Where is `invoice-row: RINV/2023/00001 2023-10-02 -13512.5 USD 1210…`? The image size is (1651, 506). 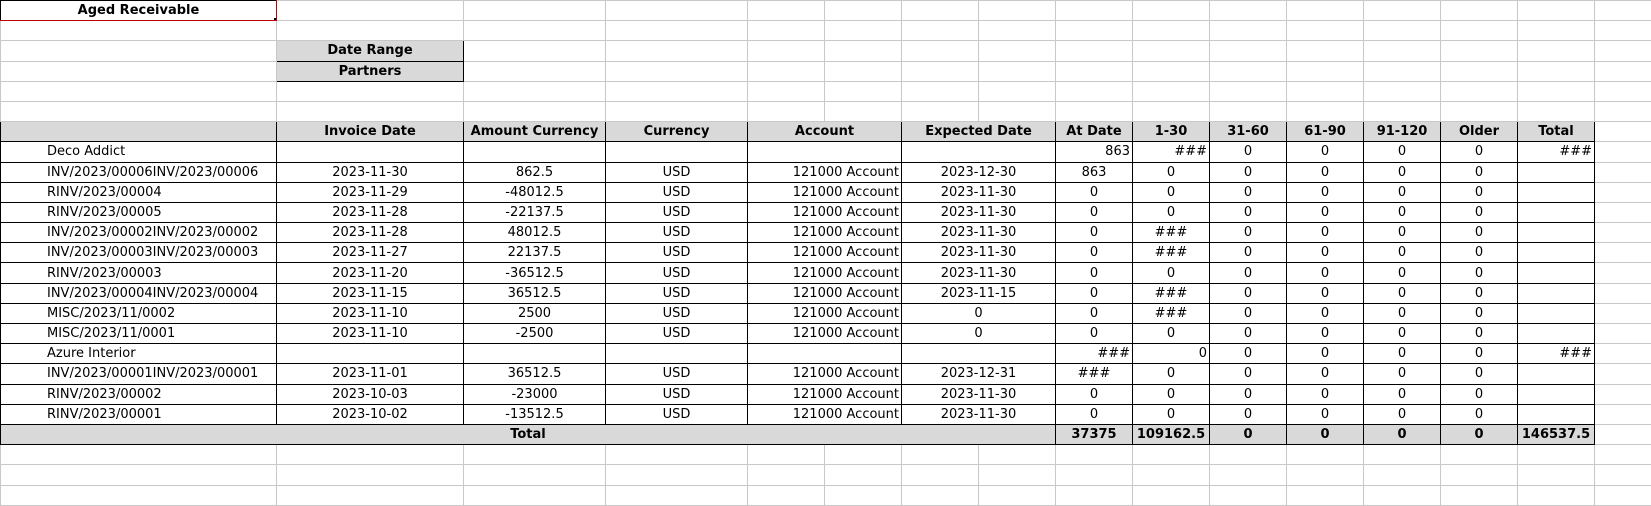
invoice-row: RINV/2023/00001 2023-10-02 -13512.5 USD 1210… is located at coordinates (825, 414).